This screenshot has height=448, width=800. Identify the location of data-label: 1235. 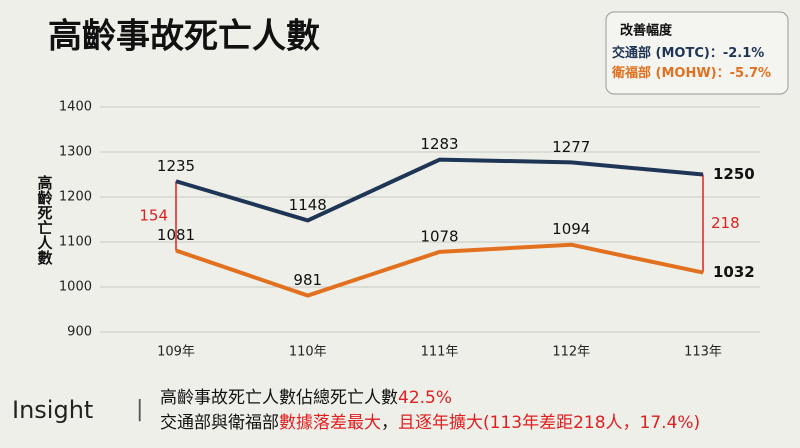
(176, 166).